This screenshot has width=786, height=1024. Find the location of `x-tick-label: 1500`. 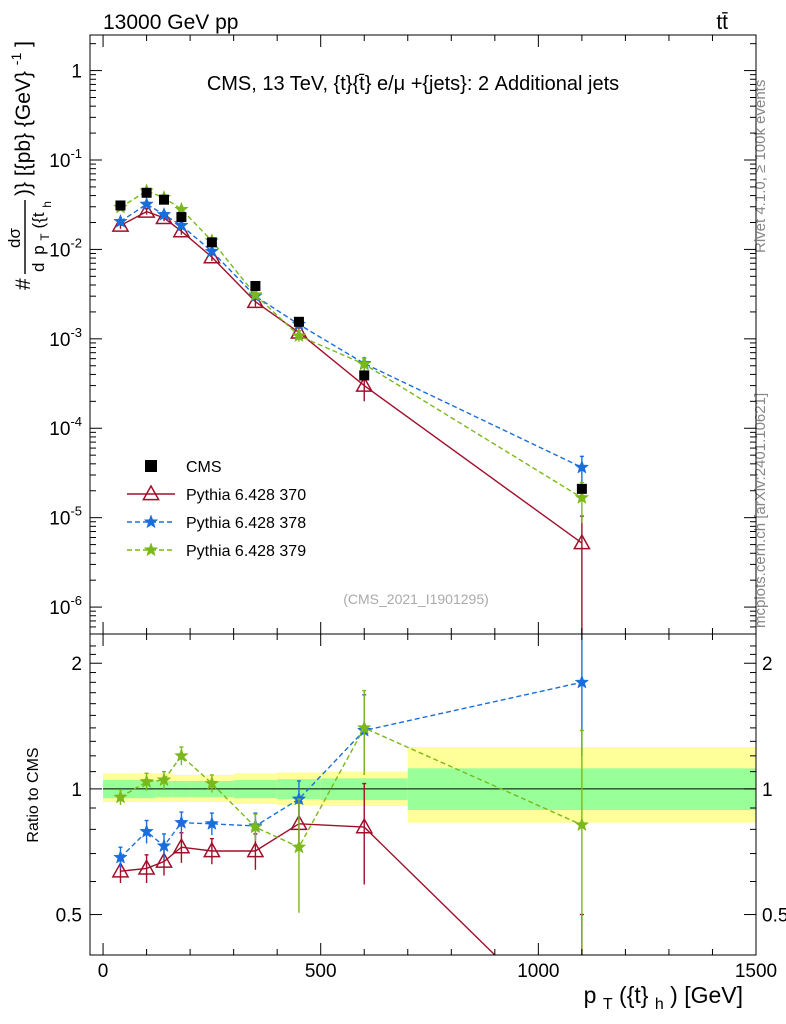

x-tick-label: 1500 is located at coordinates (756, 971).